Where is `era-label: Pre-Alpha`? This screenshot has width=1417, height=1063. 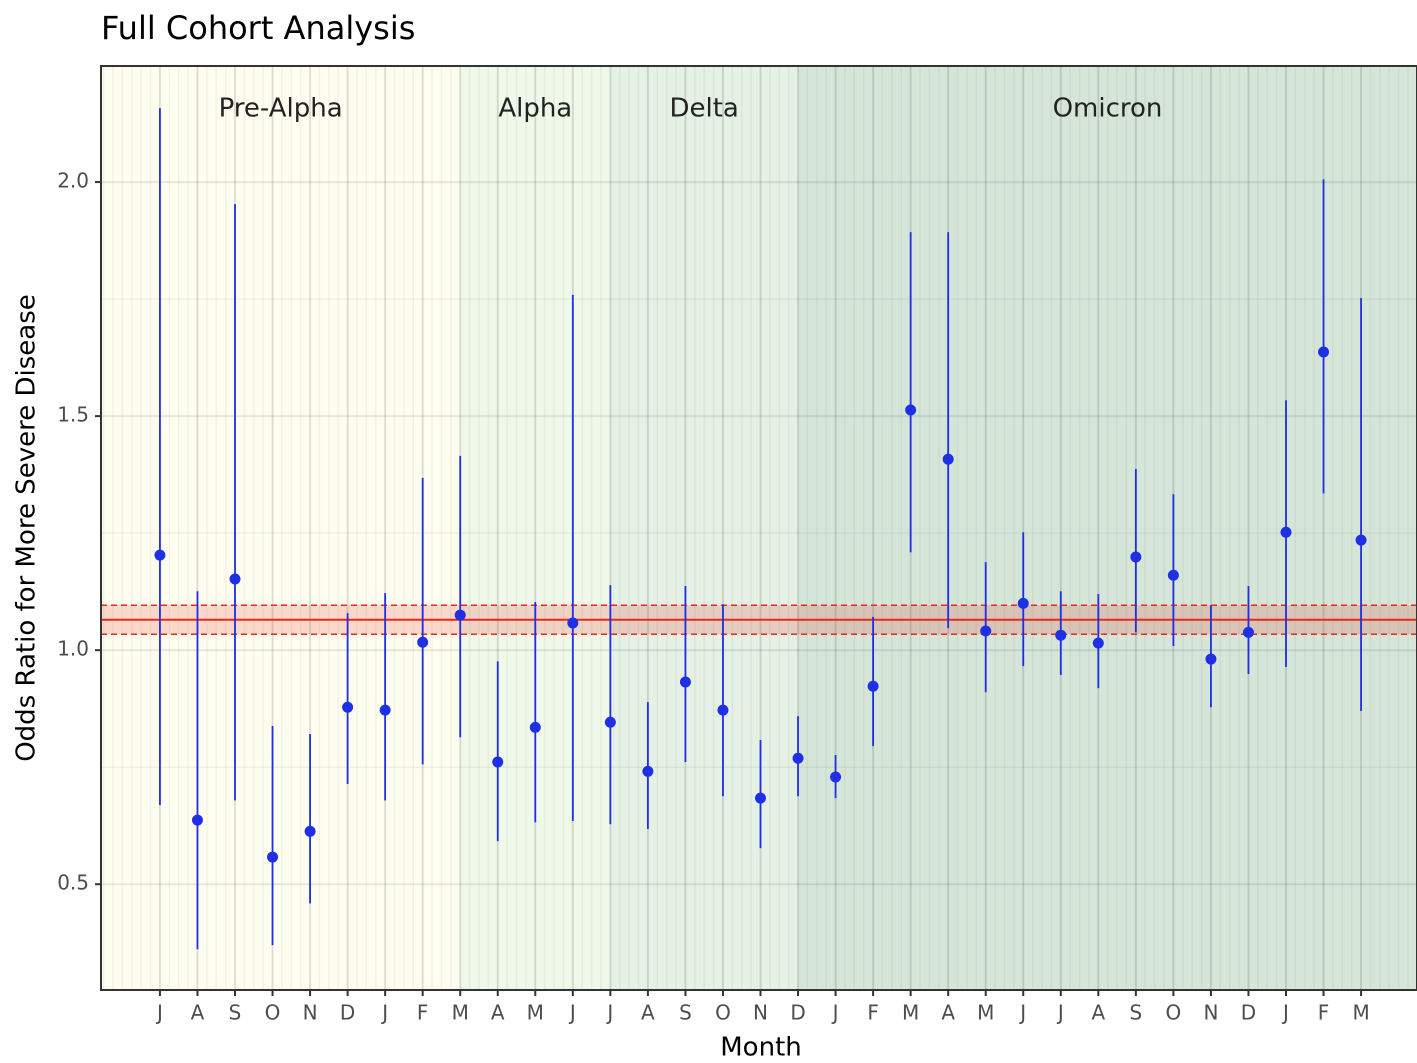
era-label: Pre-Alpha is located at coordinates (281, 109).